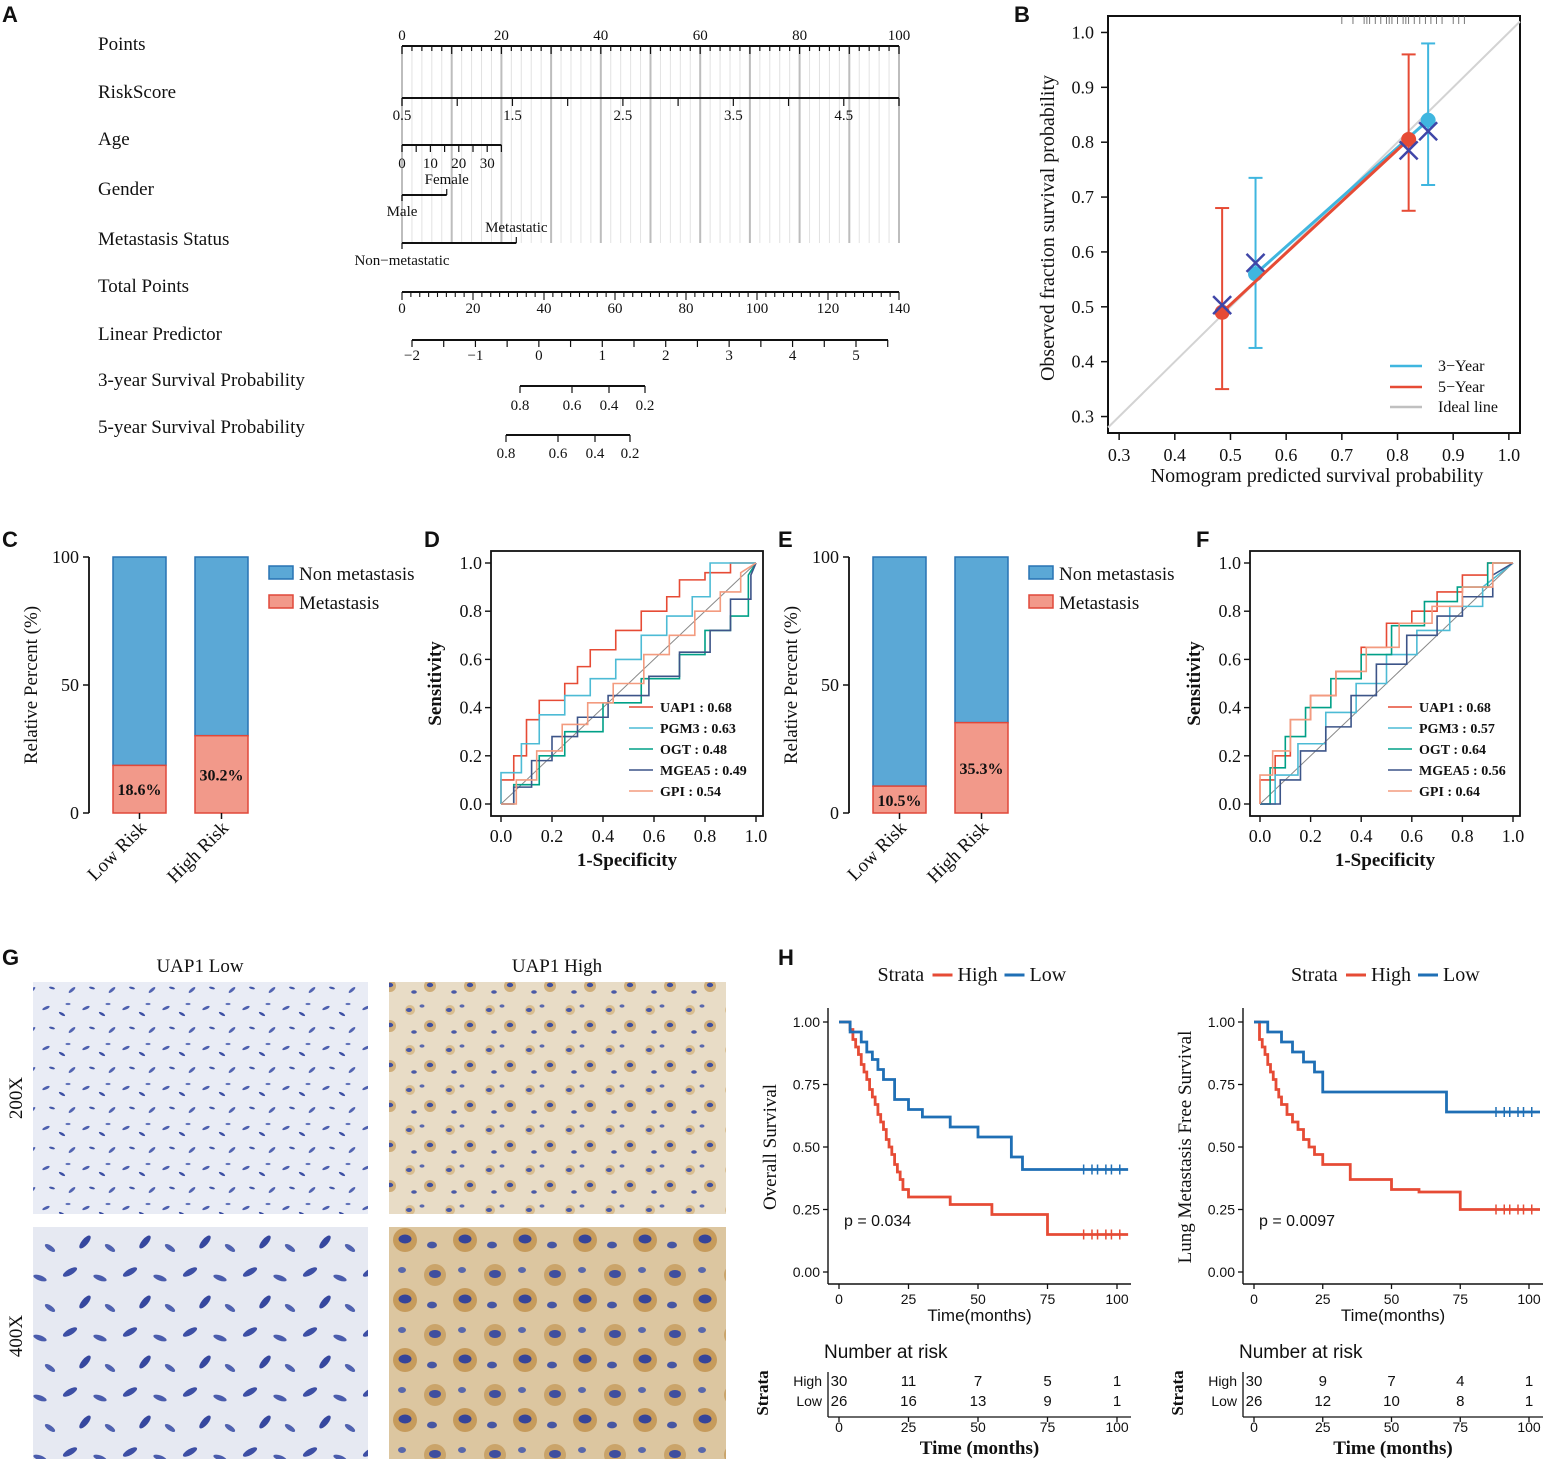  Describe the element at coordinates (909, 1427) in the screenshot. I see `risk-table-tick-label: 25` at that location.